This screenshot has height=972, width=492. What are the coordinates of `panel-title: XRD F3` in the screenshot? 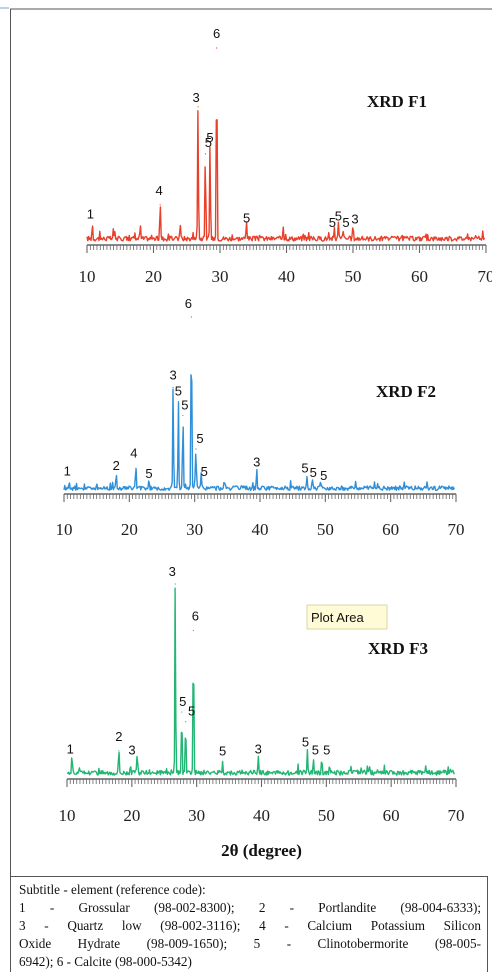 It's located at (398, 648).